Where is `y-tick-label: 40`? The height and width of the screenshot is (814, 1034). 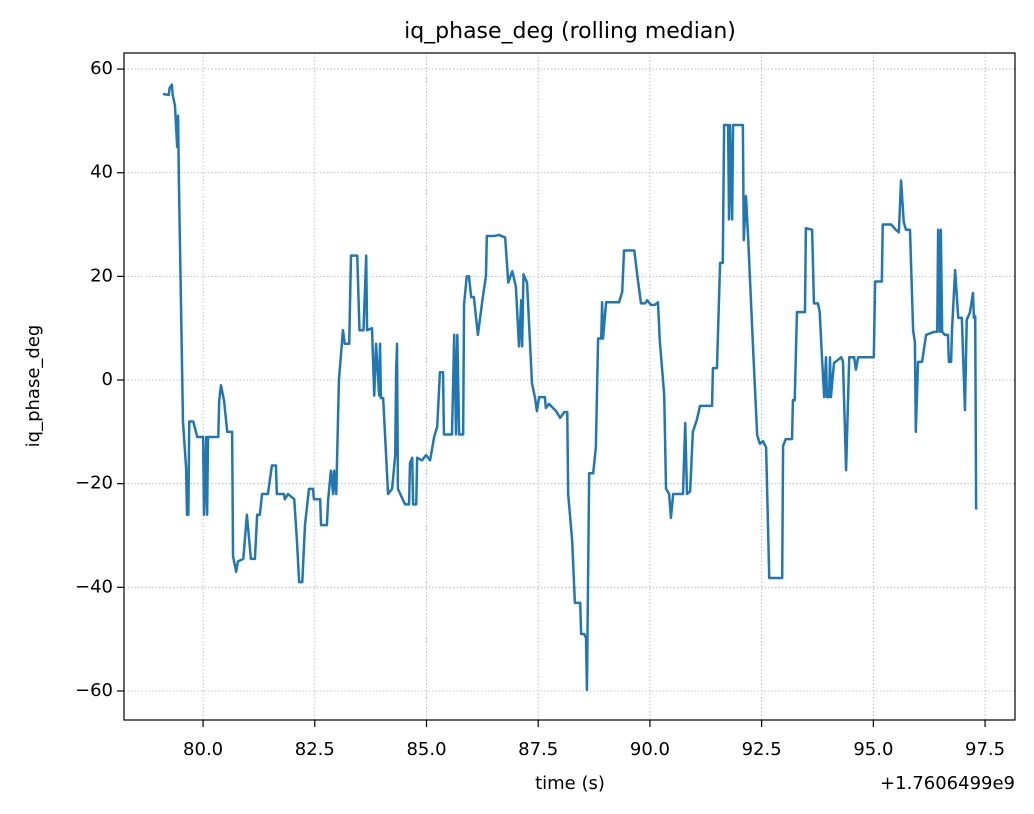
y-tick-label: 40 is located at coordinates (101, 172).